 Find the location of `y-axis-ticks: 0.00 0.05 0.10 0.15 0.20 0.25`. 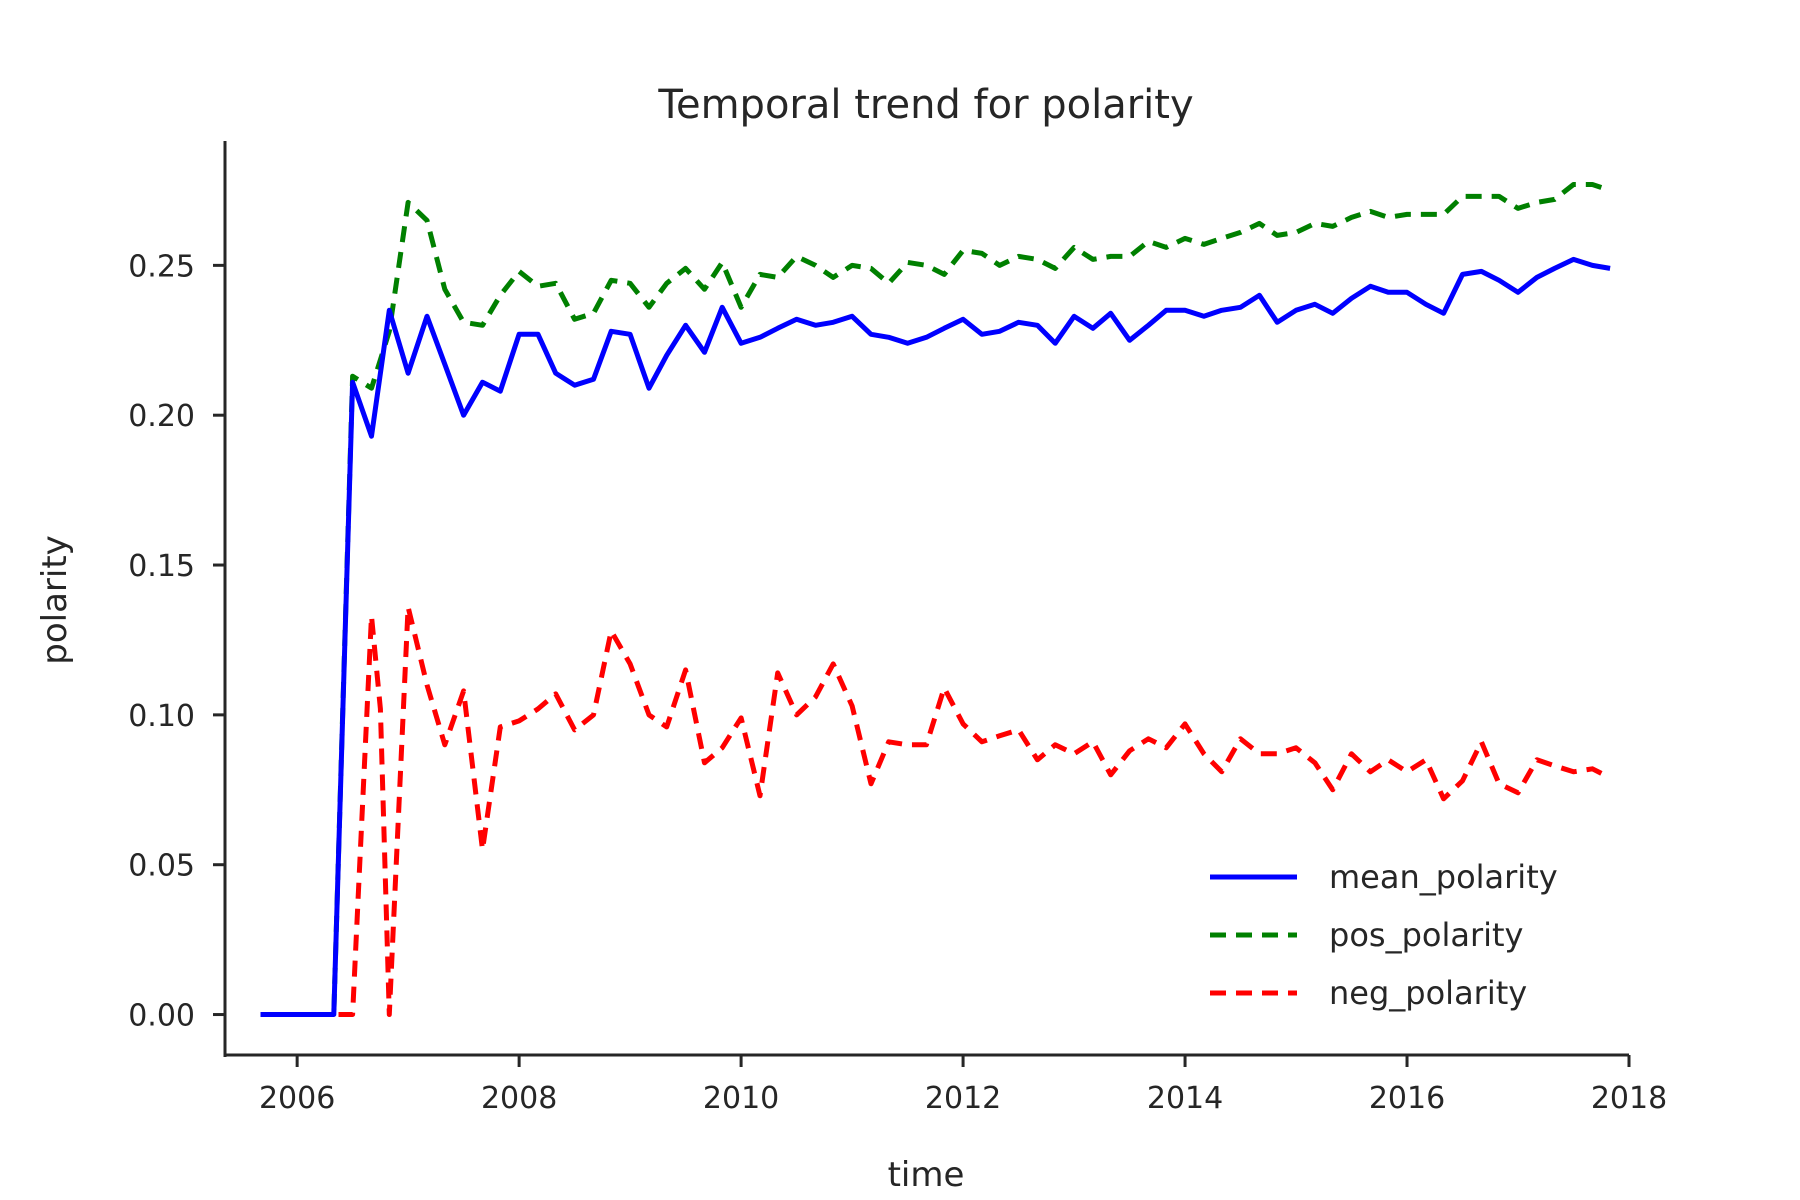

y-axis-ticks: 0.00 0.05 0.10 0.15 0.20 0.25 is located at coordinates (176, 641).